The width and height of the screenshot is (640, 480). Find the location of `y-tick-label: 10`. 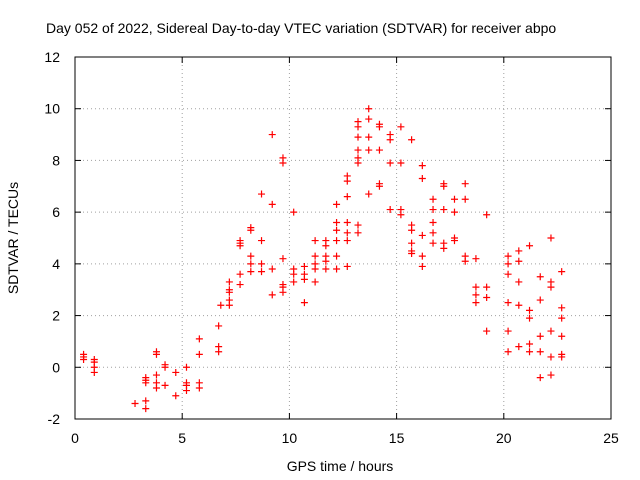

y-tick-label: 10 is located at coordinates (52, 109).